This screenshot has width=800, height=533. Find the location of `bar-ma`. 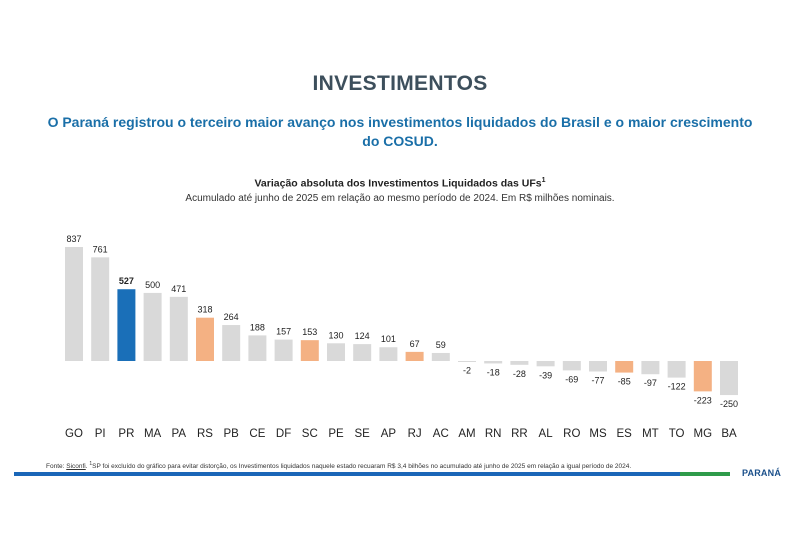

bar-ma is located at coordinates (152, 326).